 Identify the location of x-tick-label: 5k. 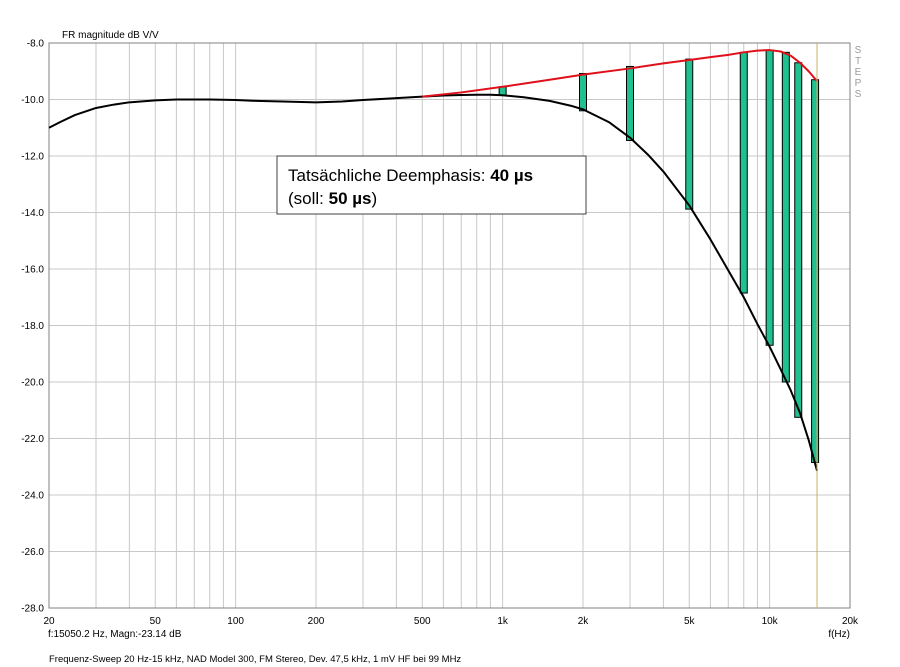
(690, 621).